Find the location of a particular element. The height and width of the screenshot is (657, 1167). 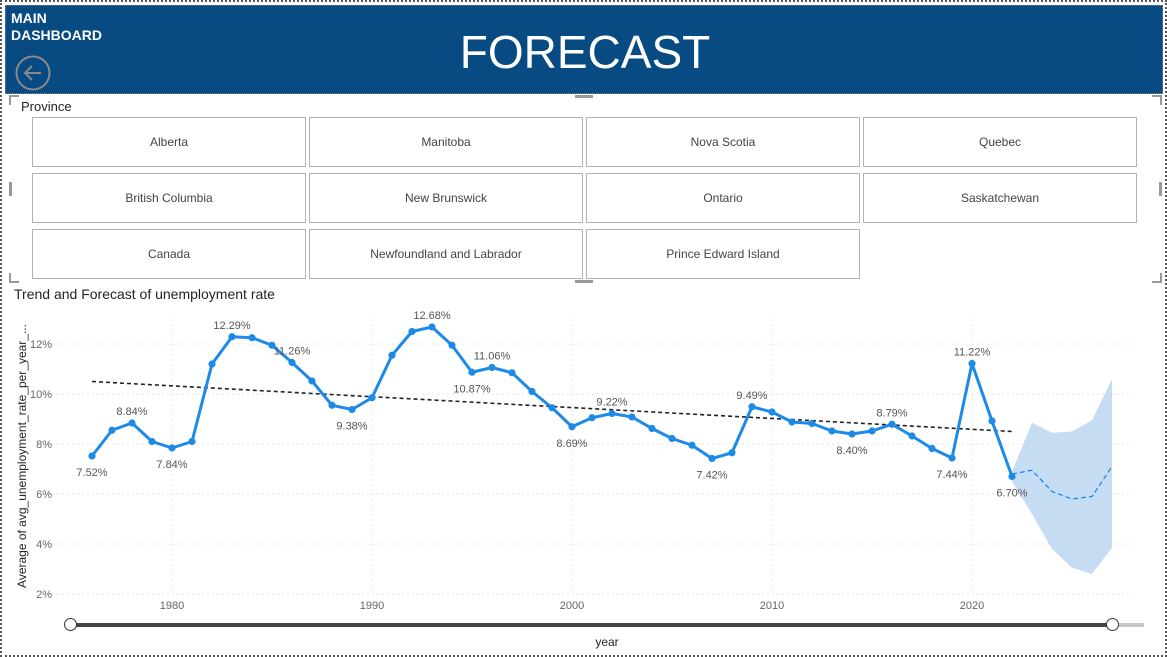

province-option: Prince Edward Island is located at coordinates (723, 254).